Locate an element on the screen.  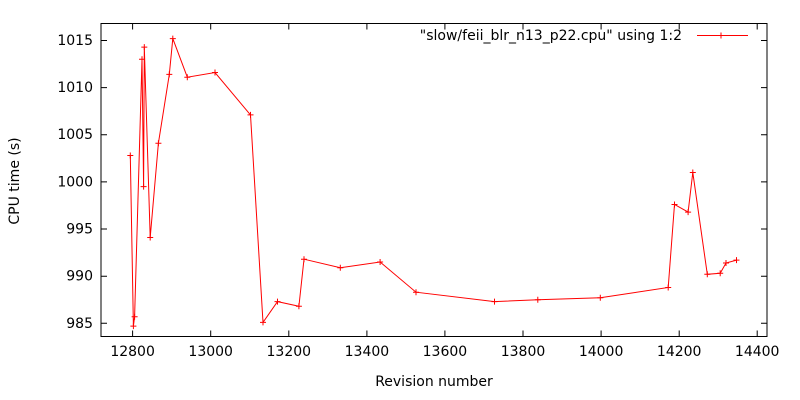
x-tick-label: 13200 is located at coordinates (289, 352).